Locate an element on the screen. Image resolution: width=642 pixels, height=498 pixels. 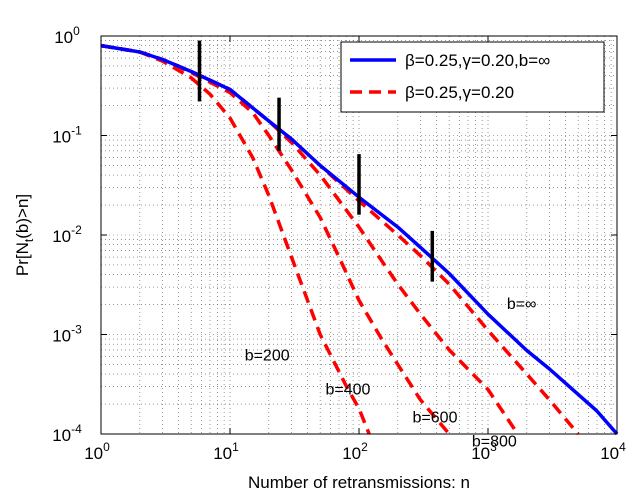
y-axis-label-sub: t is located at coordinates (29, 240).